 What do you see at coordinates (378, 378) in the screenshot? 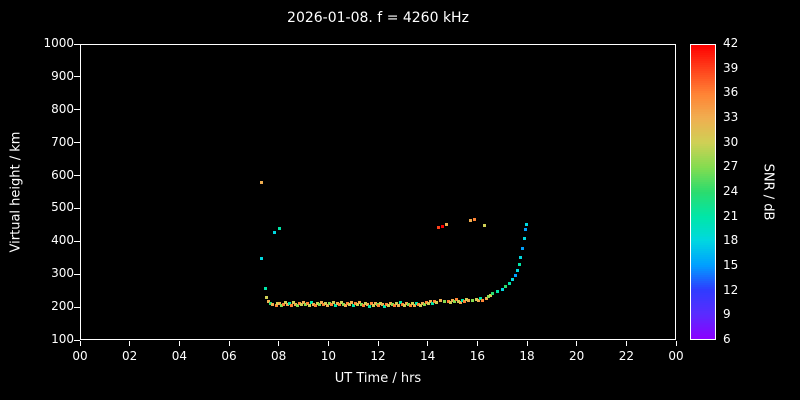
I see `x-axis-label: UT Time / hrs` at bounding box center [378, 378].